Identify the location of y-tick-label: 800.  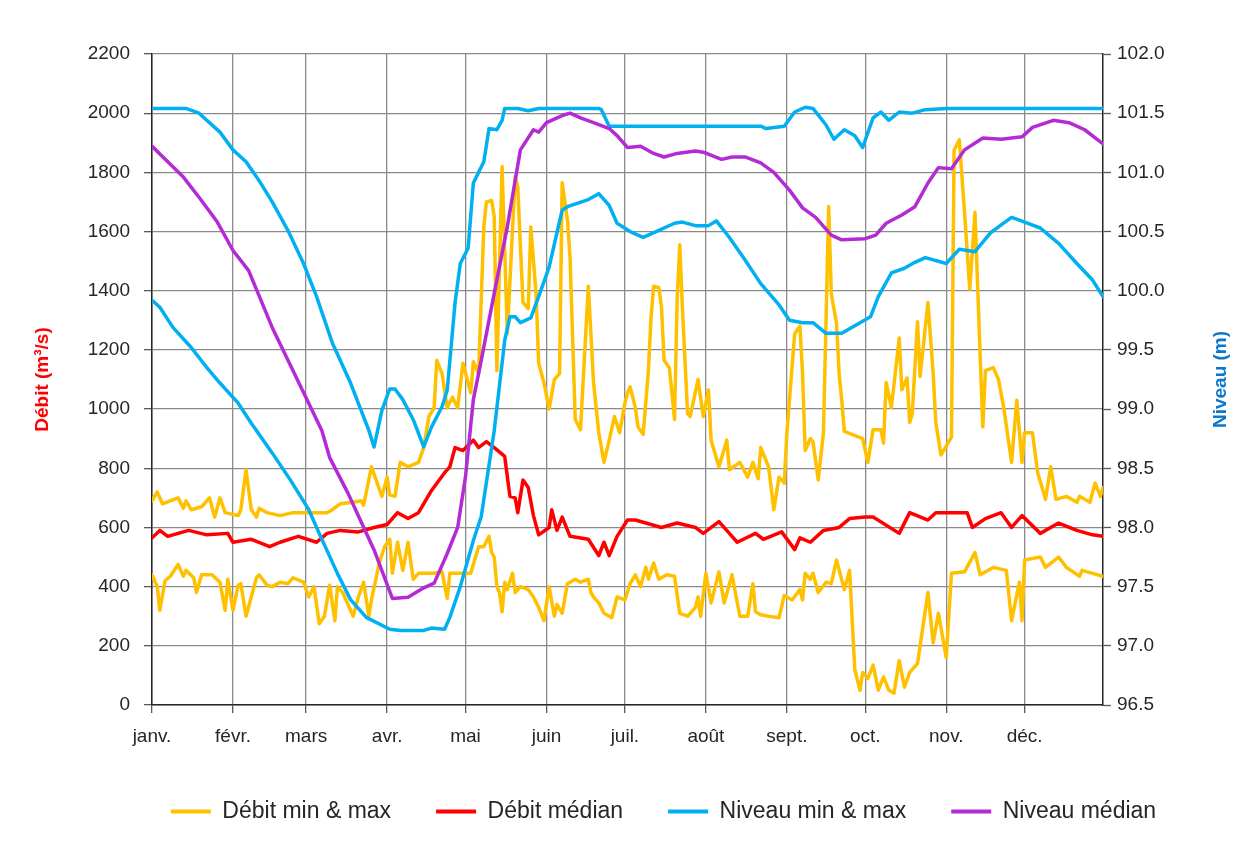
(114, 467).